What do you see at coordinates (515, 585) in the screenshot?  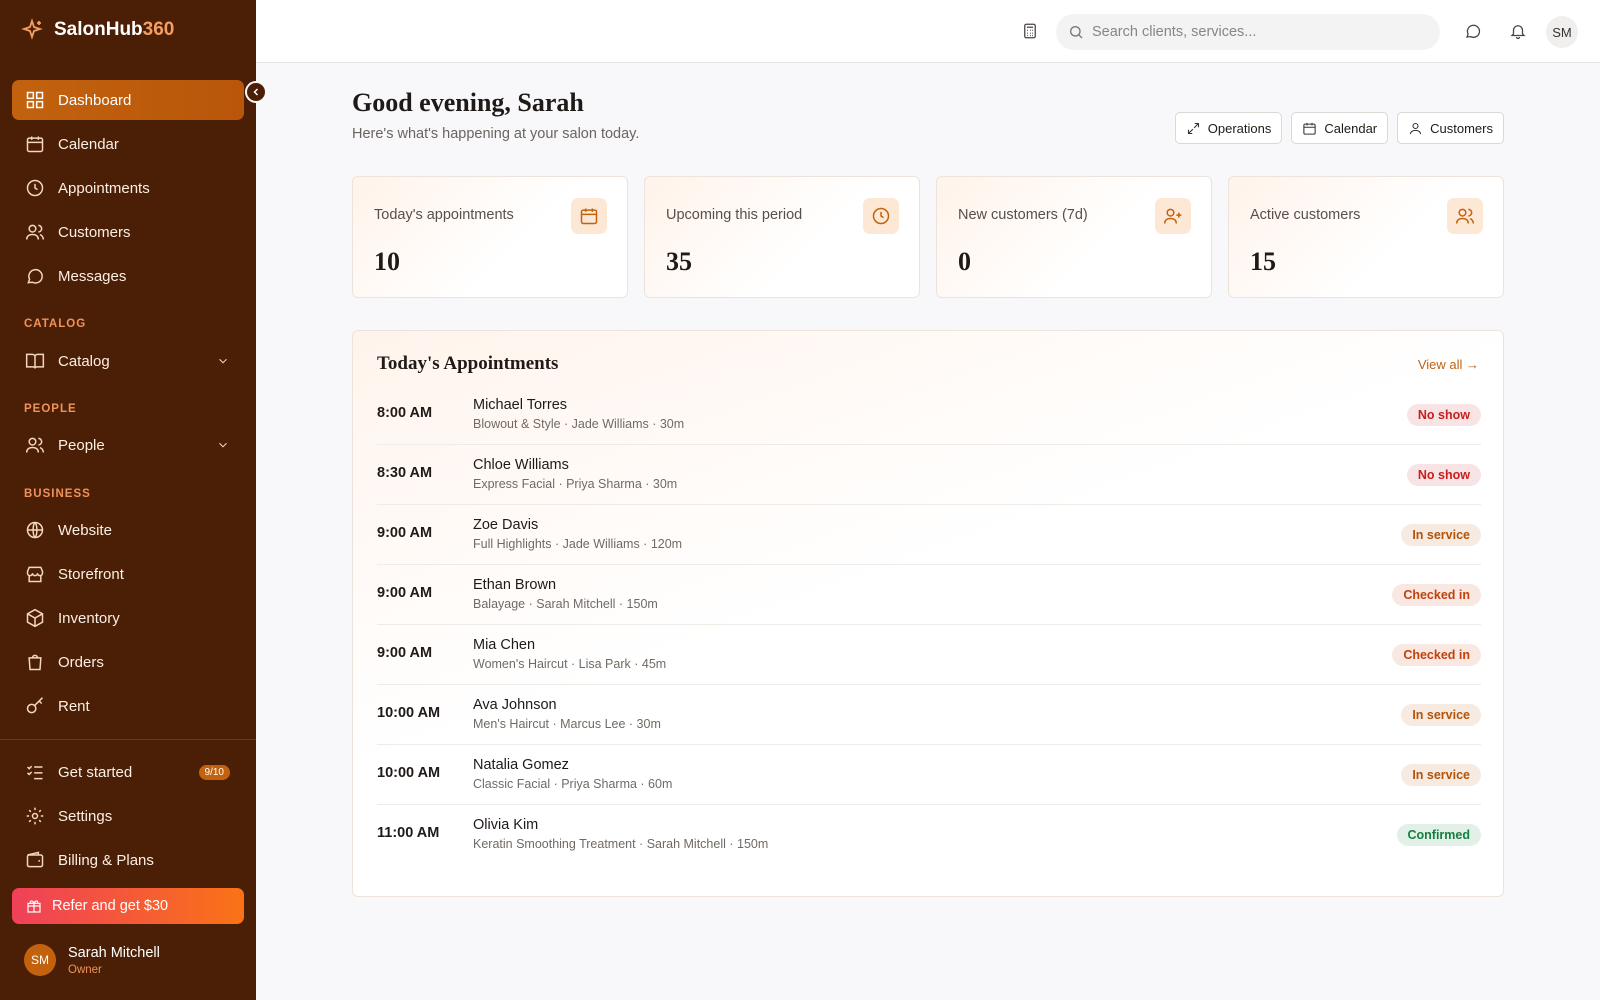 I see `client-name: Ethan Brown` at bounding box center [515, 585].